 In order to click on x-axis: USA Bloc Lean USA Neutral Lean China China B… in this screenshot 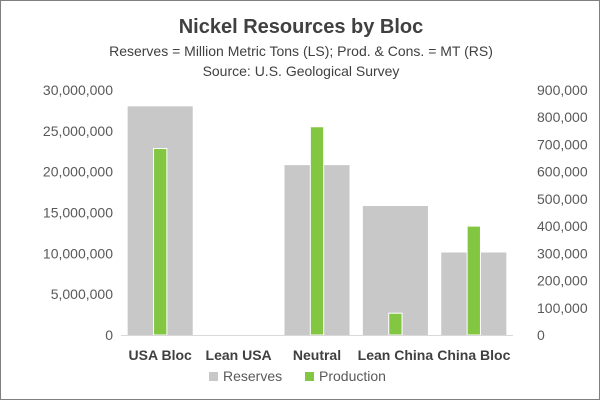, I will do `click(317, 349)`.